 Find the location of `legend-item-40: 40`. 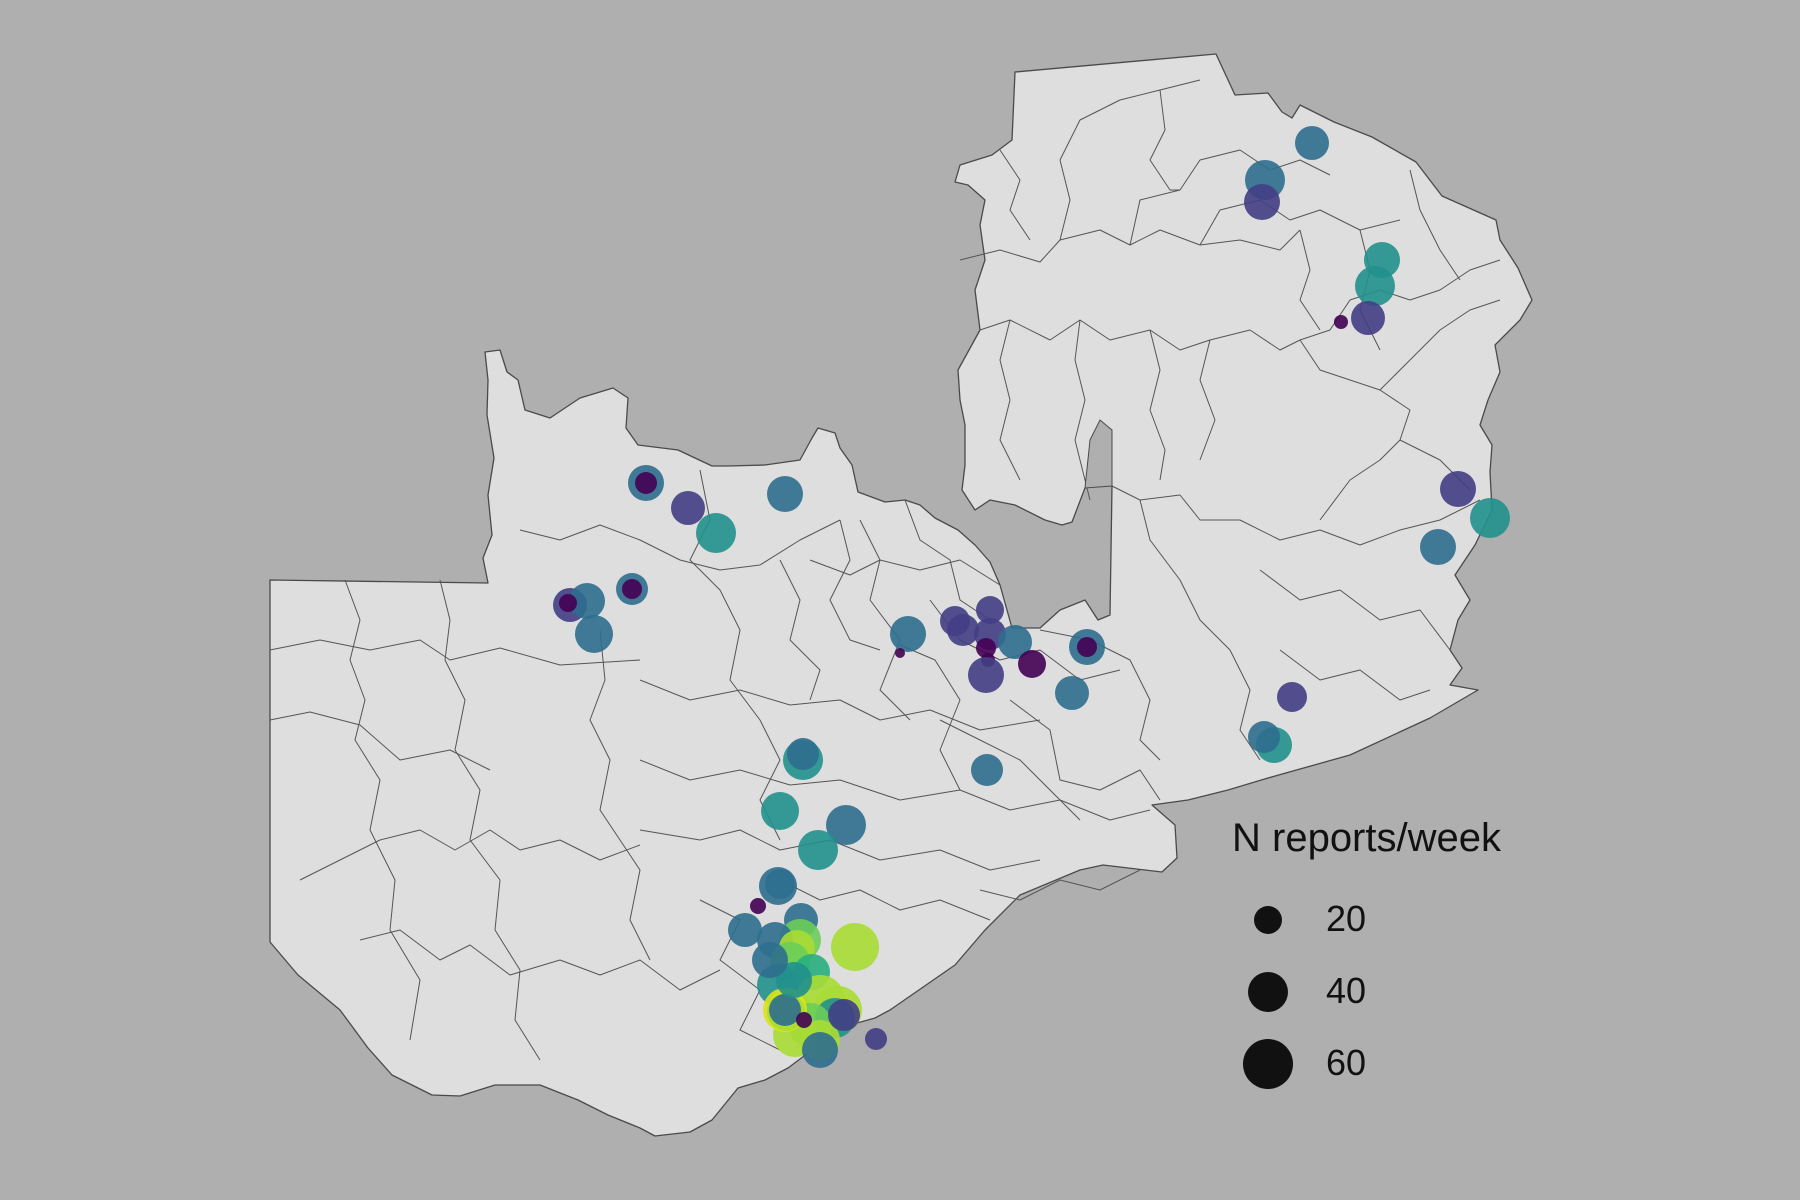

legend-item-40: 40 is located at coordinates (1340, 996).